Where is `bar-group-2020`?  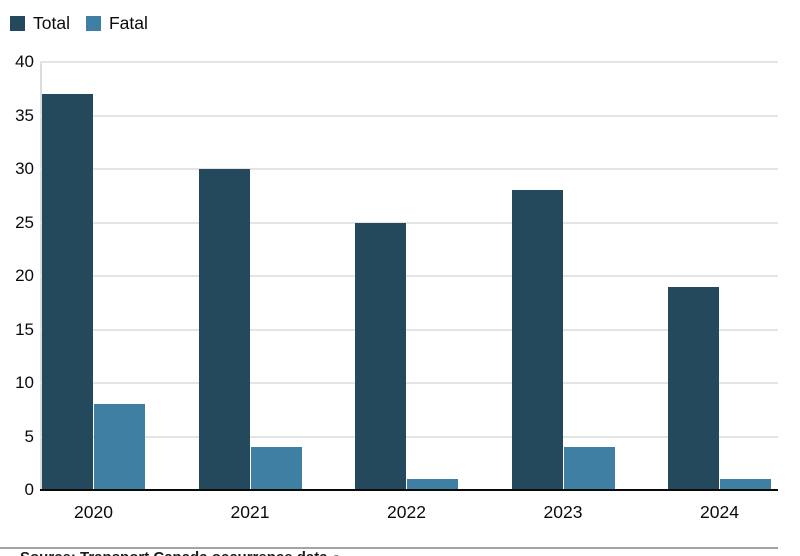 bar-group-2020 is located at coordinates (93, 276).